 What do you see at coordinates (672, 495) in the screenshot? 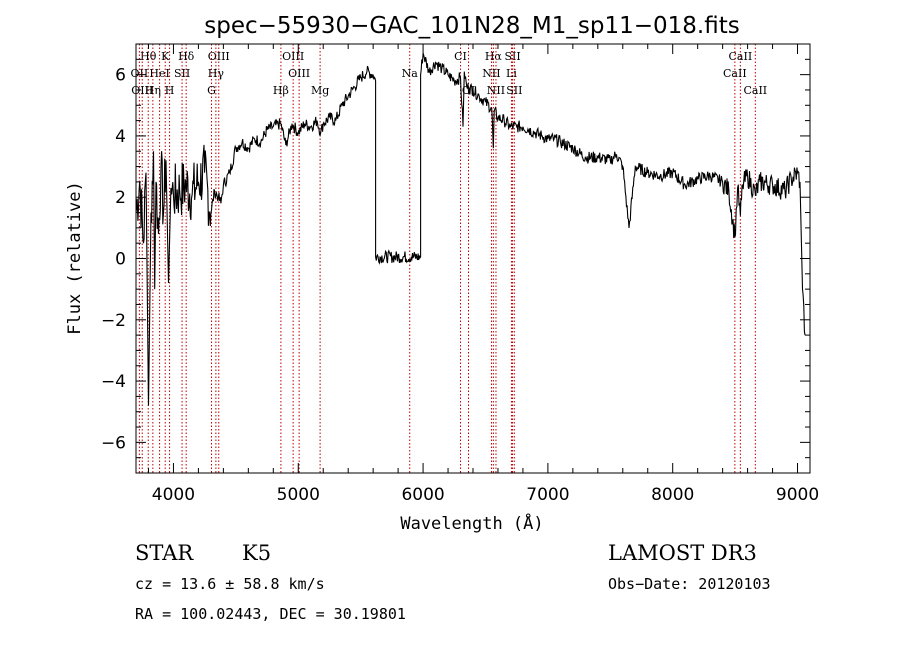
I see `x-tick-label: 8000` at bounding box center [672, 495].